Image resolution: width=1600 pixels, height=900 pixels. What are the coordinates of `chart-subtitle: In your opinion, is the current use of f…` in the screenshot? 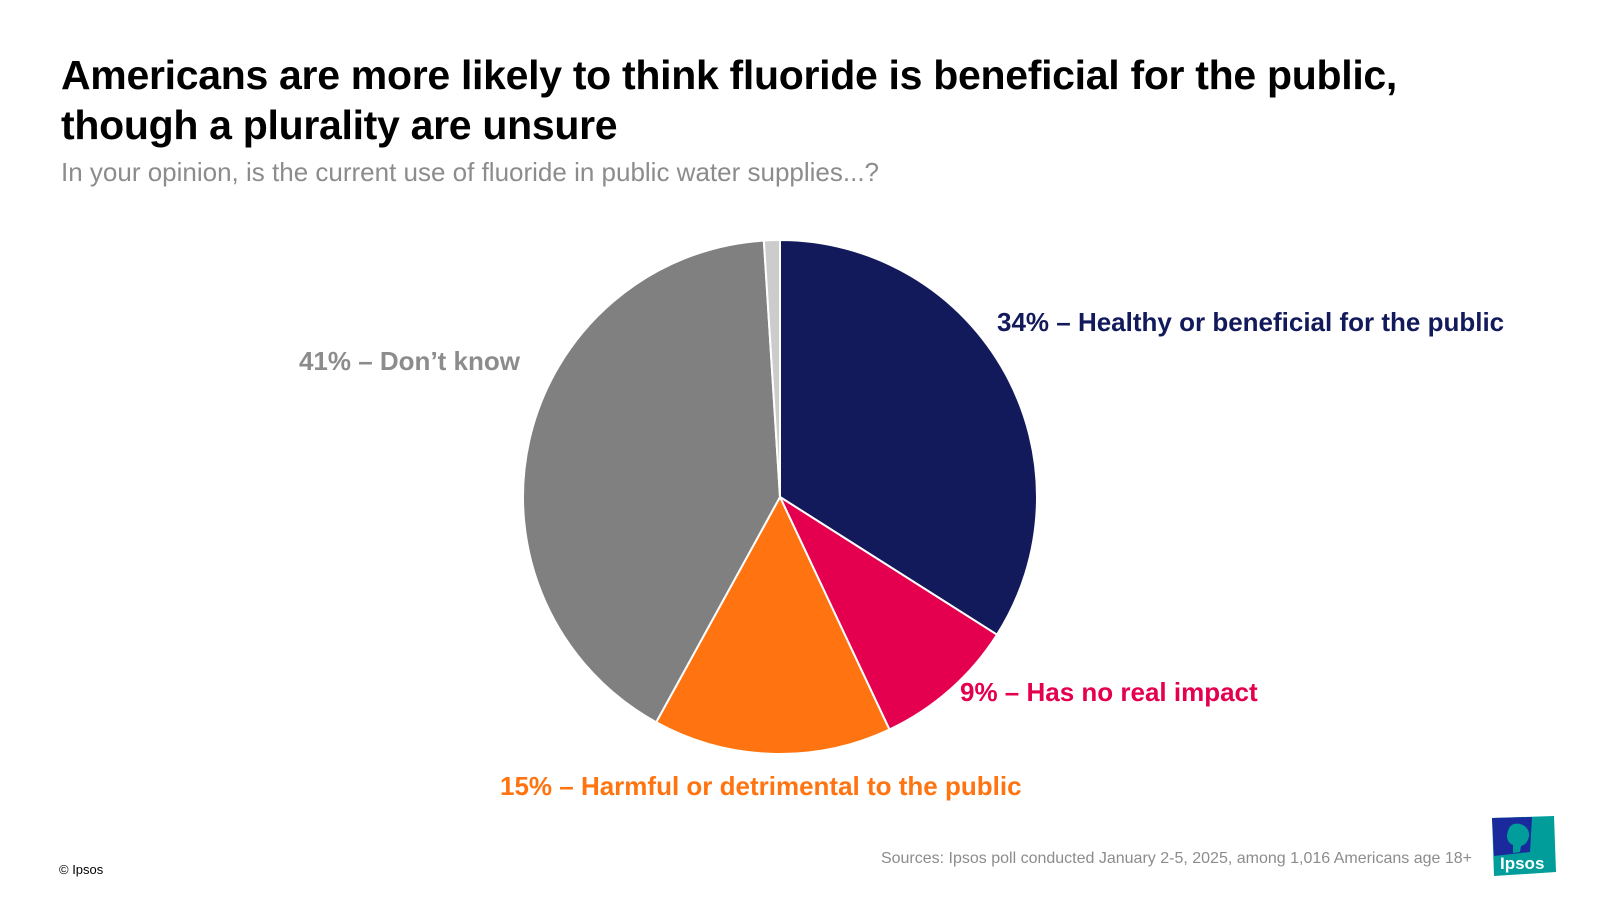 It's located at (470, 172).